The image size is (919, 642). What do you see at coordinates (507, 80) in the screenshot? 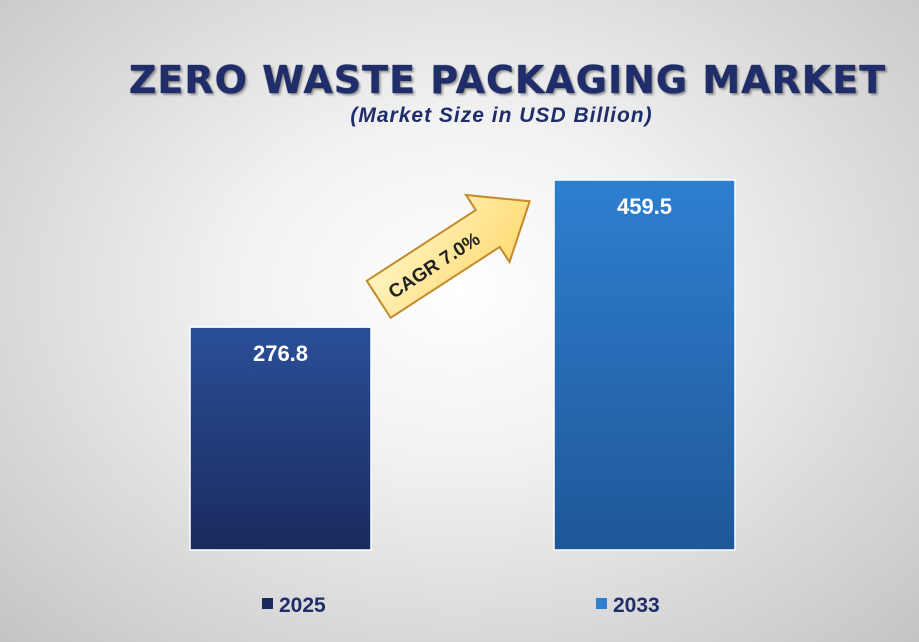
I see `chart-title: ZERO WASTE PACKAGING MARKET` at bounding box center [507, 80].